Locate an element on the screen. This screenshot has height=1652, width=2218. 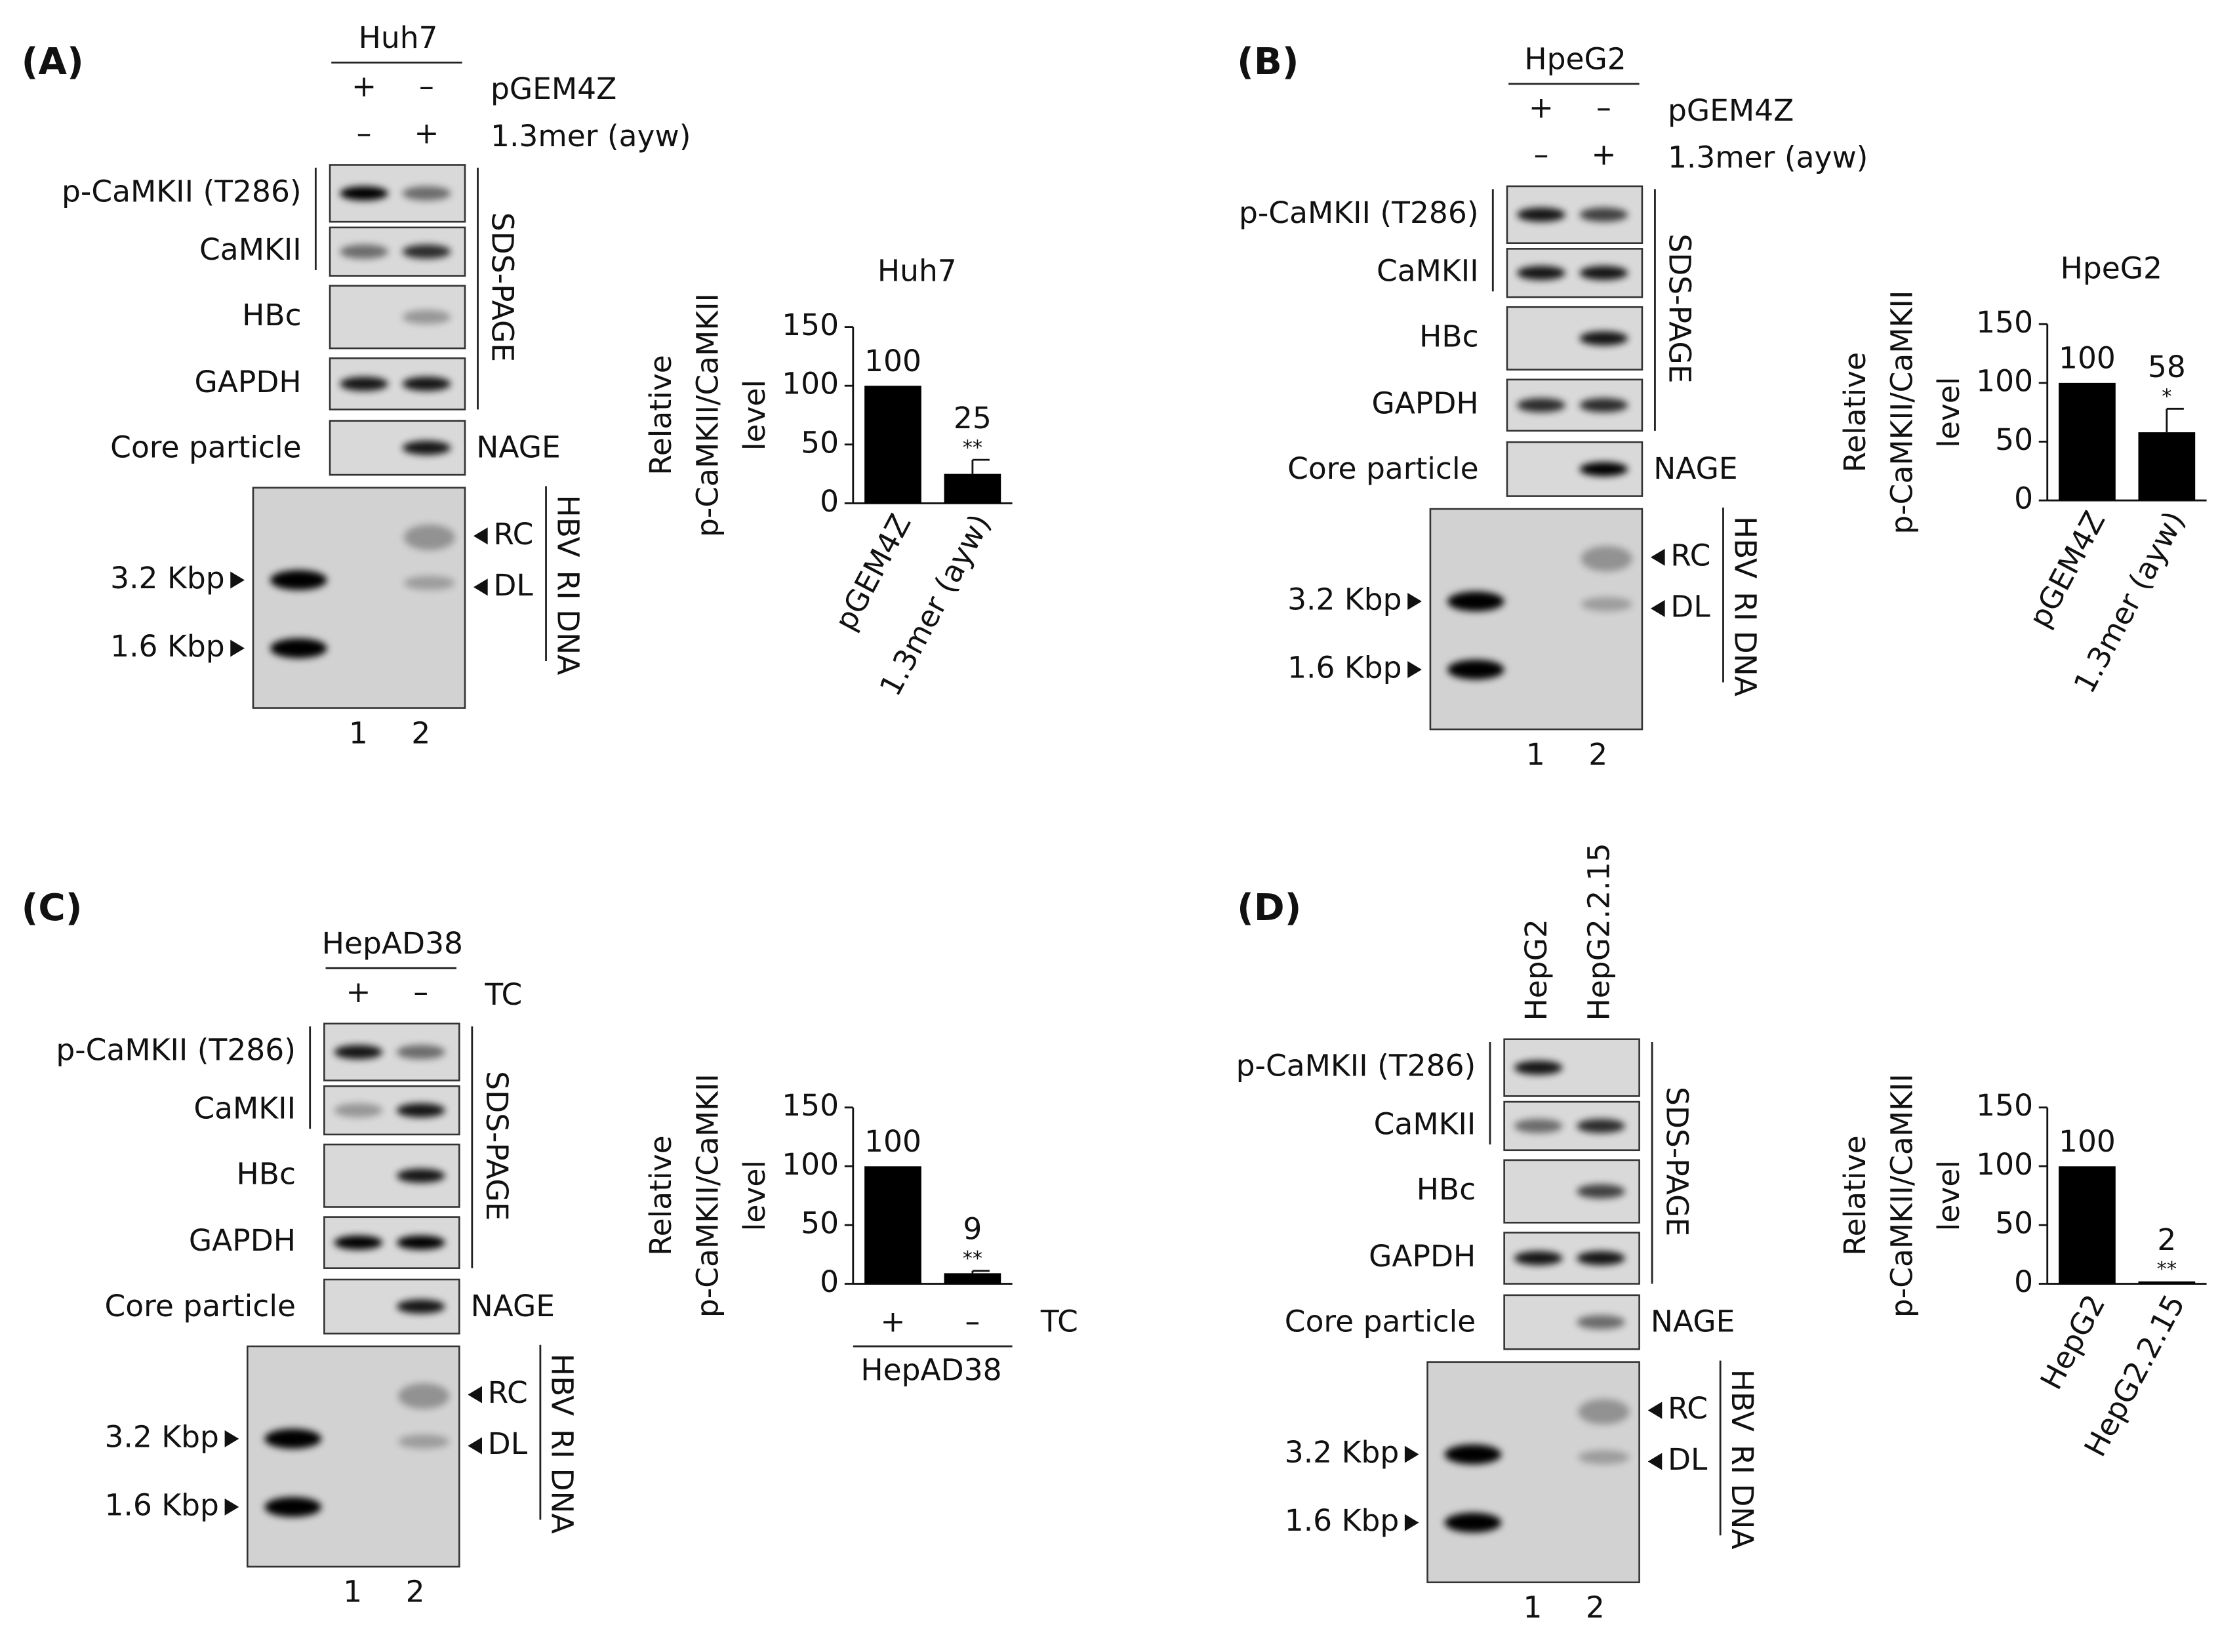
blot is located at coordinates (1574, 338).